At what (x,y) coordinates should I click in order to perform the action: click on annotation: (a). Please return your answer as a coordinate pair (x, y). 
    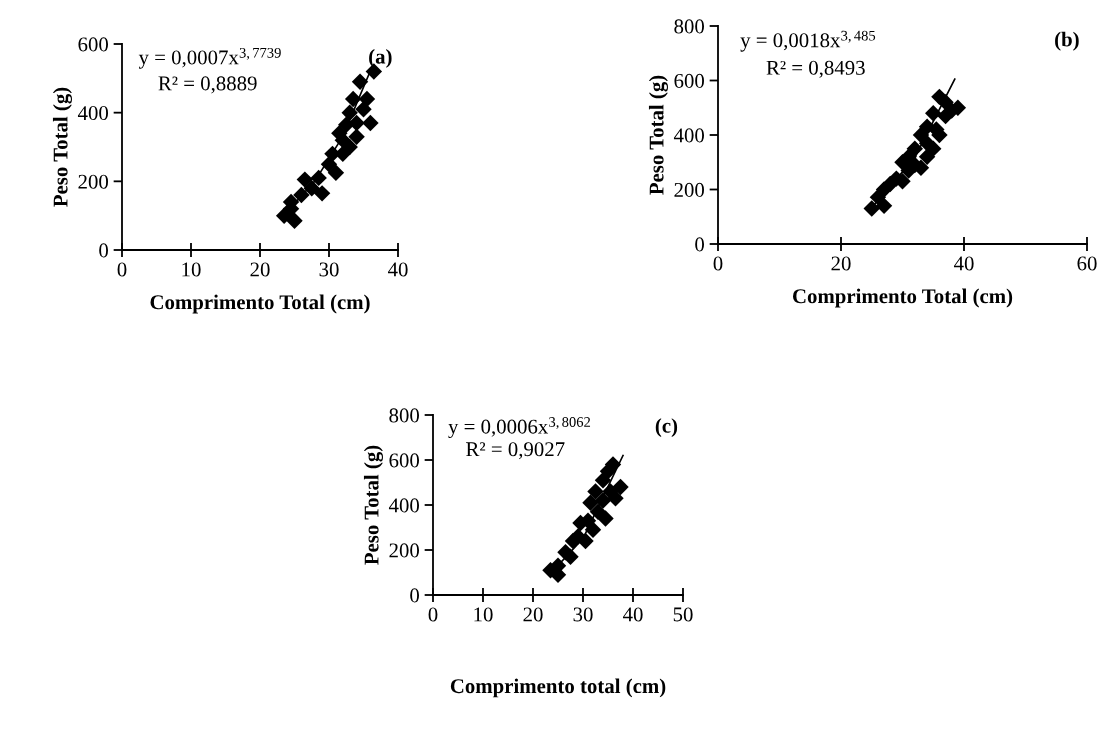
    Looking at the image, I should click on (380, 58).